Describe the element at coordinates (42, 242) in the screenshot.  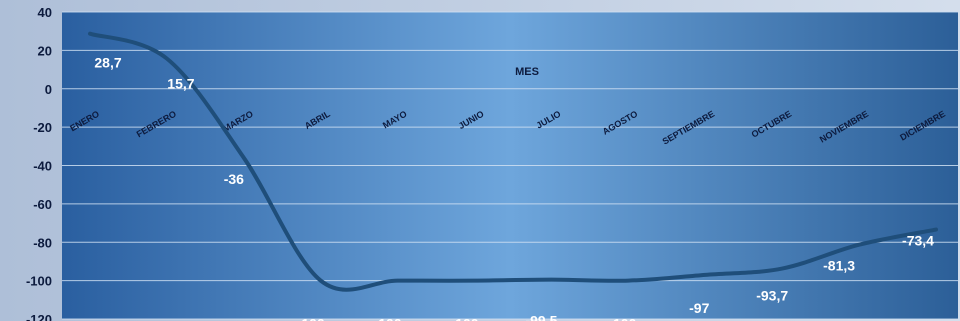
I see `y-tick-label: -80` at that location.